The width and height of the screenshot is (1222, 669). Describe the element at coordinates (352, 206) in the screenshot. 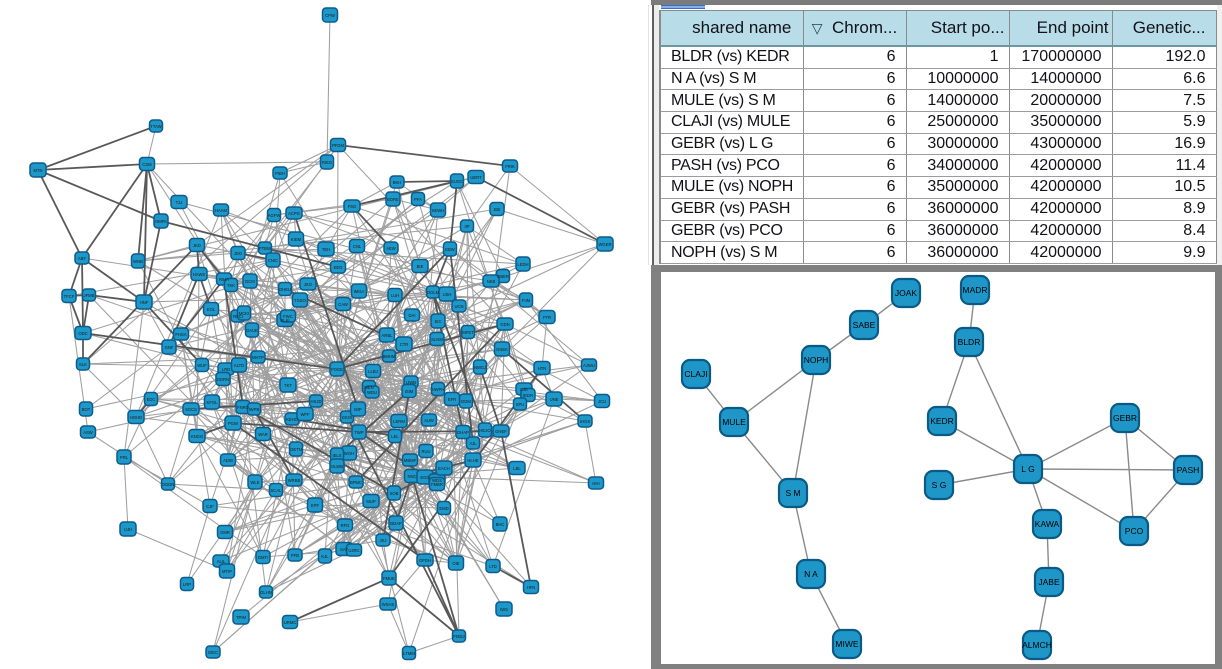

I see `svg-text: FSG` at that location.